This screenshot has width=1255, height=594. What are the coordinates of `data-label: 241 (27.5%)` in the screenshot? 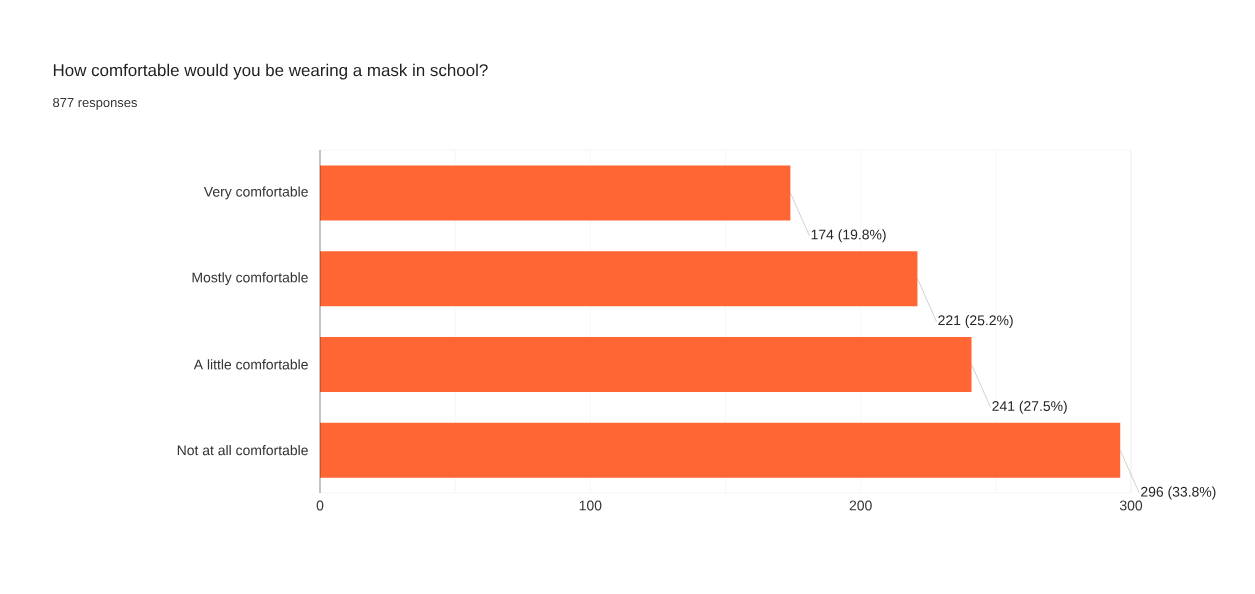 It's located at (1029, 407).